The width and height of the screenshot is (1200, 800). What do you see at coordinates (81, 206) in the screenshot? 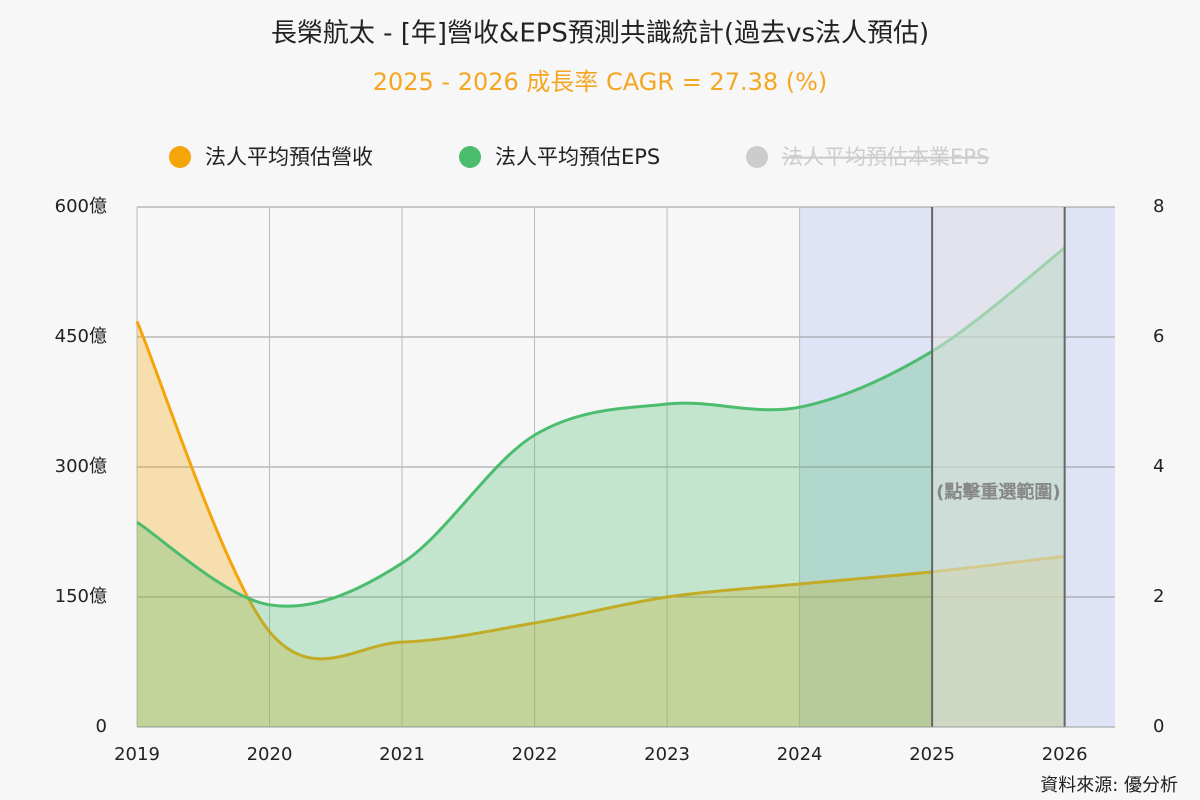
I see `y-tick-label: 600億` at bounding box center [81, 206].